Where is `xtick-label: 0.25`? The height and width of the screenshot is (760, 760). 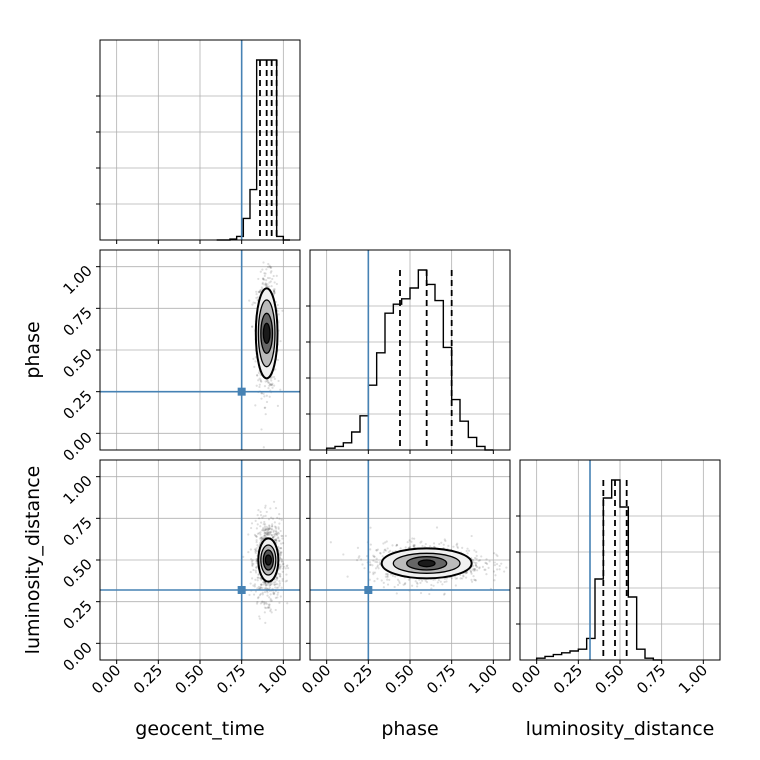 xtick-label: 0.25 is located at coordinates (148, 679).